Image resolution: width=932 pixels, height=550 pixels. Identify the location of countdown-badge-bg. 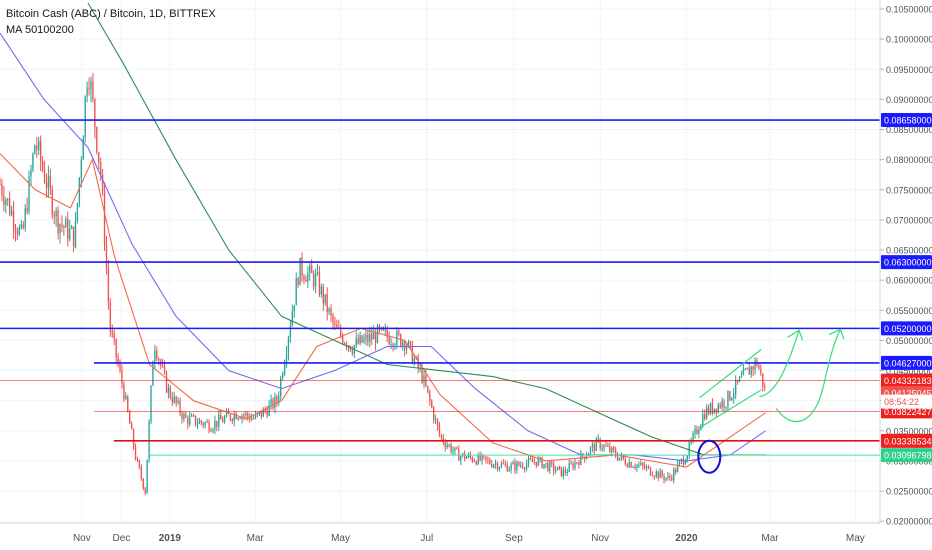
(906, 401).